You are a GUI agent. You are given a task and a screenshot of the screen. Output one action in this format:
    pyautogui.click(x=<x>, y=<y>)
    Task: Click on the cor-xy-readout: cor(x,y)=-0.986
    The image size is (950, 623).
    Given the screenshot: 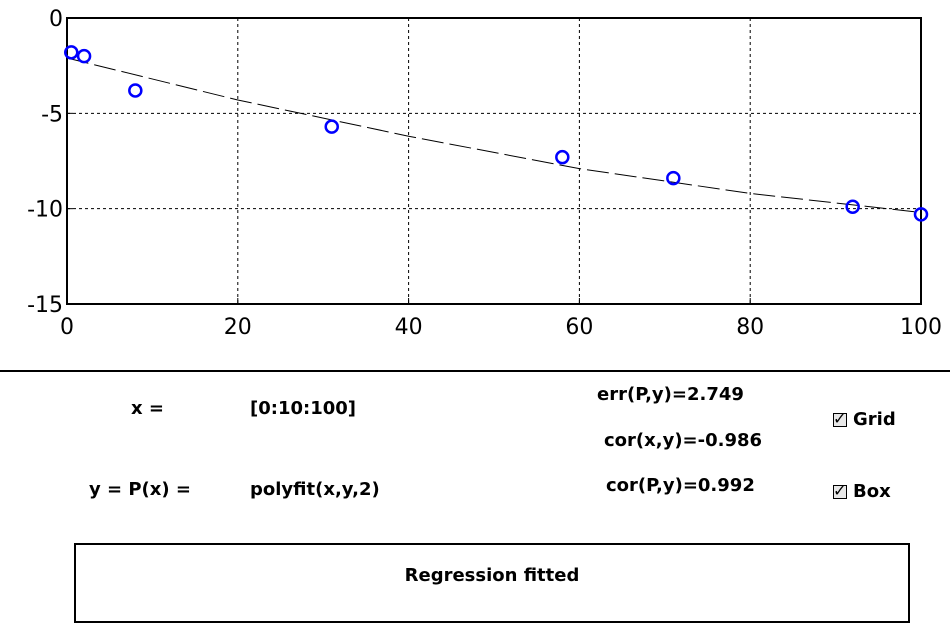 What is the action you would take?
    pyautogui.click(x=683, y=440)
    